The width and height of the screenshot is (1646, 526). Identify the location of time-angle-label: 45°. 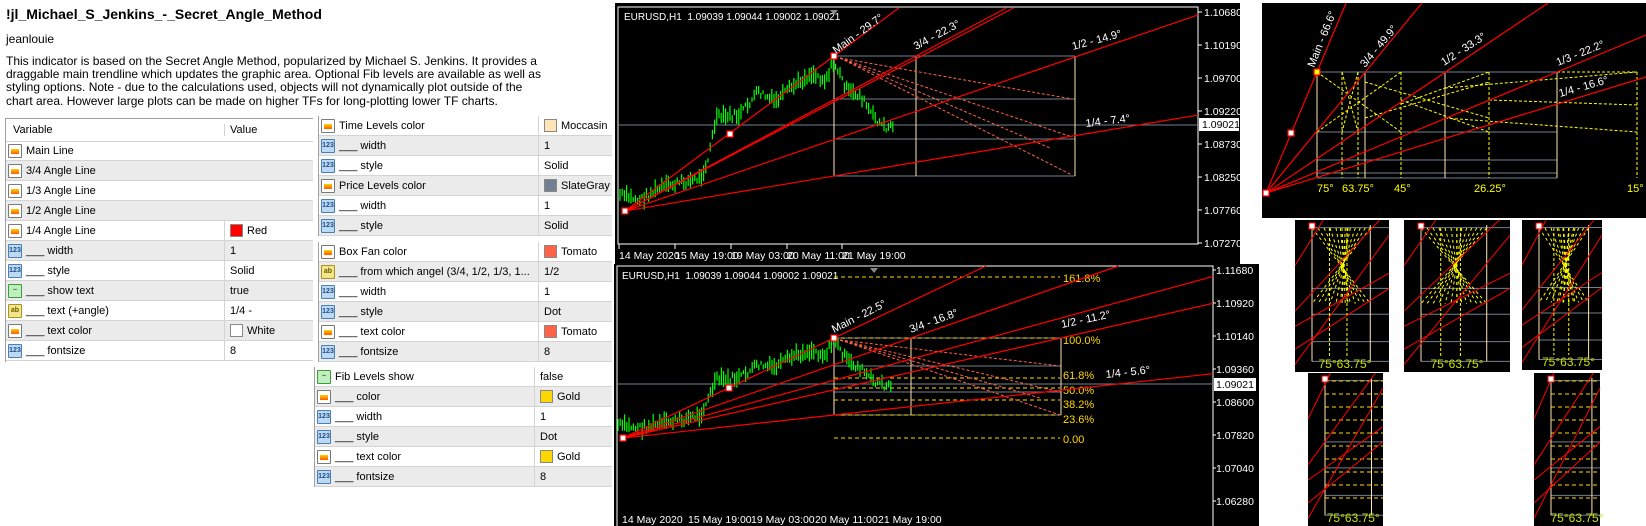
(1402, 189).